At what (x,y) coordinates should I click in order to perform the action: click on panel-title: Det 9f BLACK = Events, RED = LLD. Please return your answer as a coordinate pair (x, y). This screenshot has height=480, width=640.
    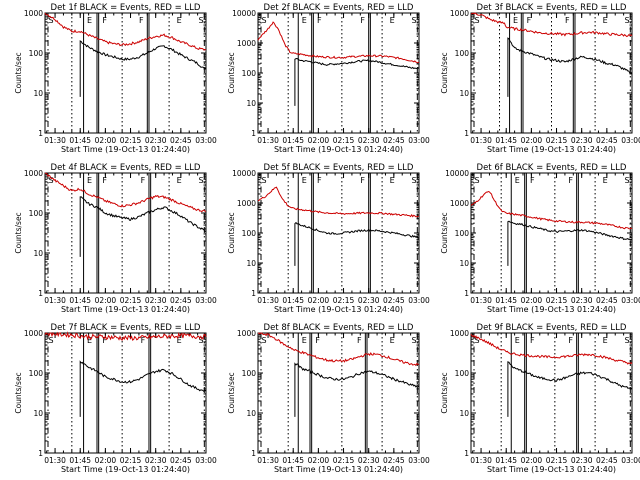
    Looking at the image, I should click on (552, 328).